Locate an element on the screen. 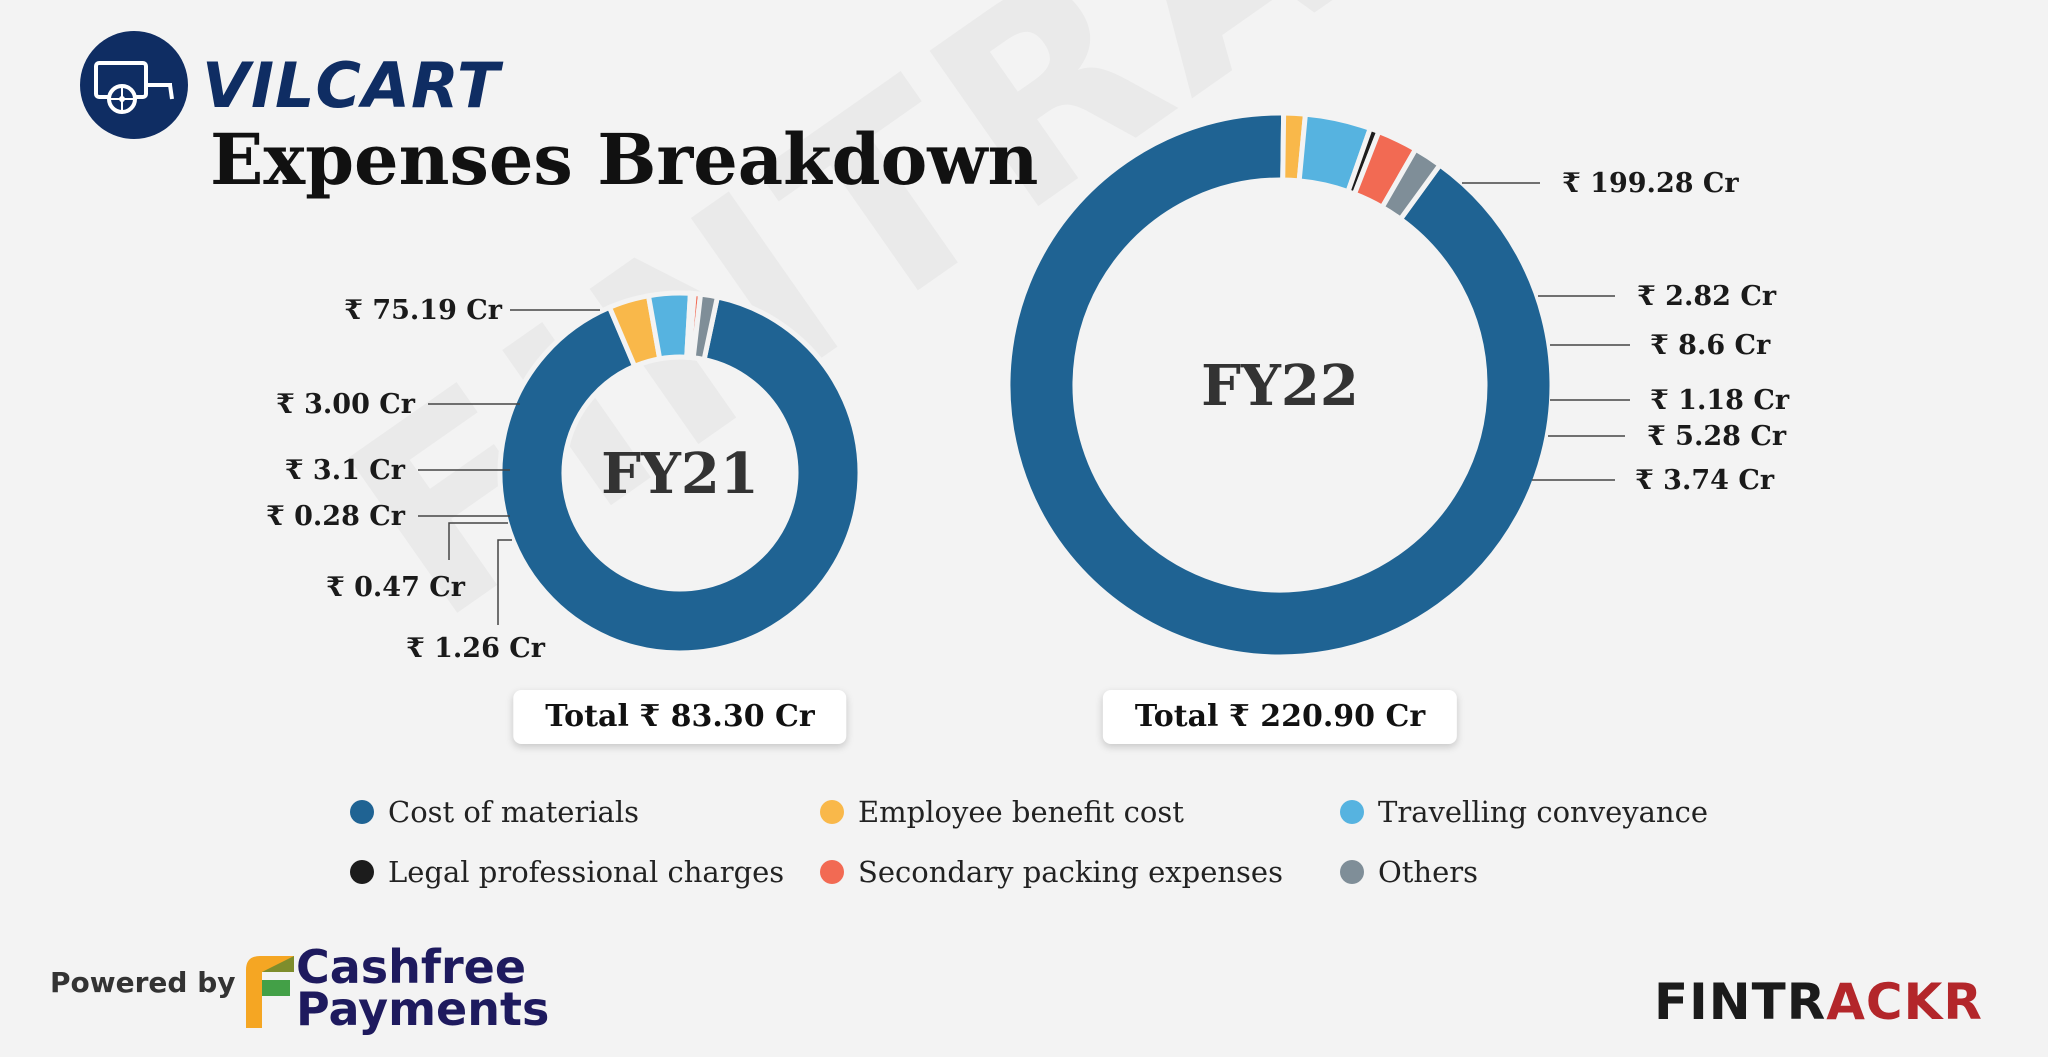 The width and height of the screenshot is (2048, 1057). cashfree-logo-icon is located at coordinates (270, 992).